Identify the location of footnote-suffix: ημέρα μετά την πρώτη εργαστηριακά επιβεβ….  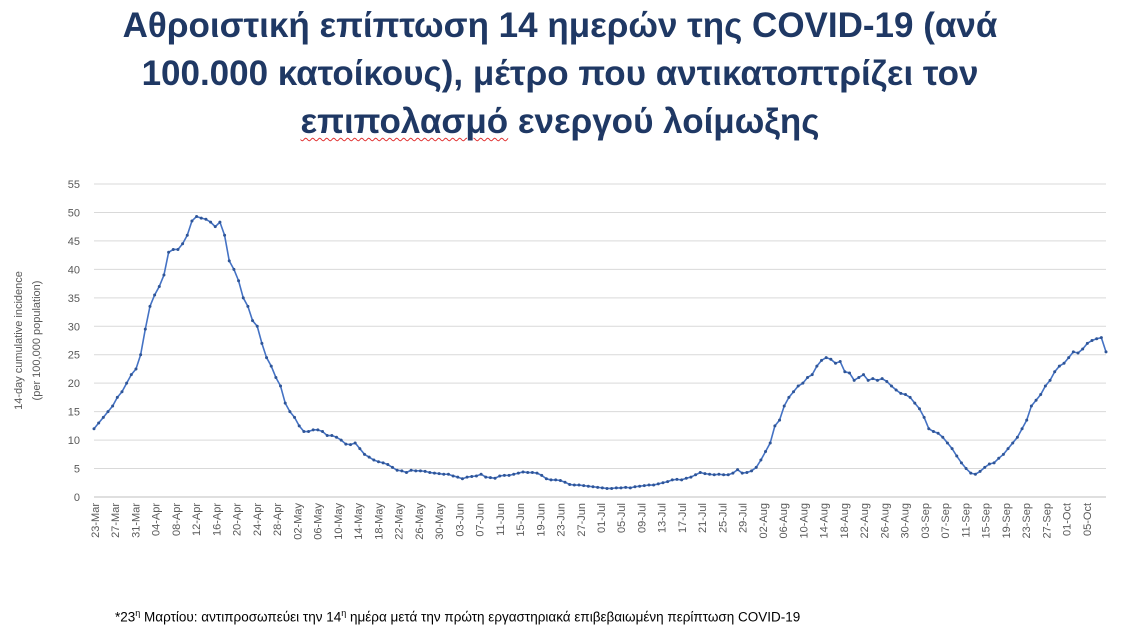
(573, 617).